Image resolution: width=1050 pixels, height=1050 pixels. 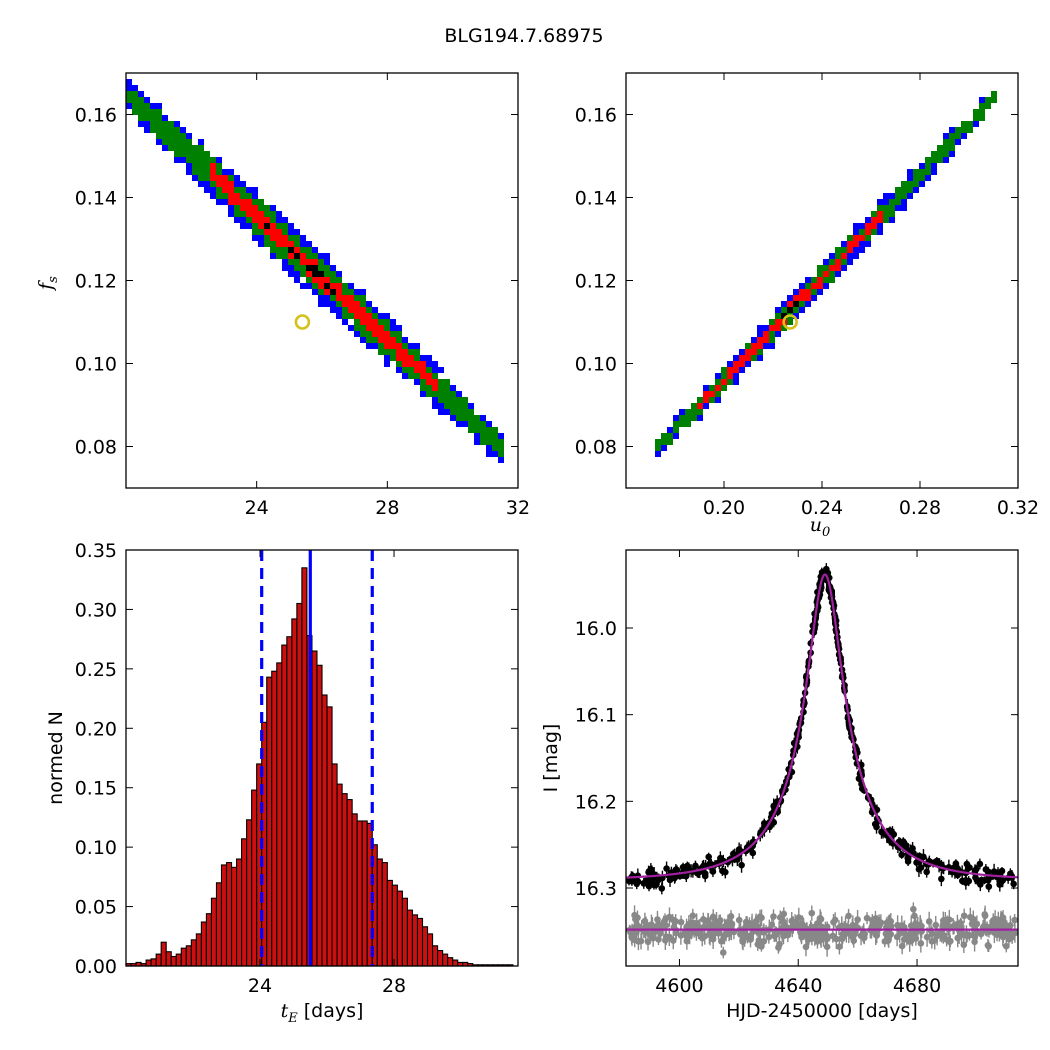 What do you see at coordinates (596, 716) in the screenshot?
I see `y-tick-label: 16.1` at bounding box center [596, 716].